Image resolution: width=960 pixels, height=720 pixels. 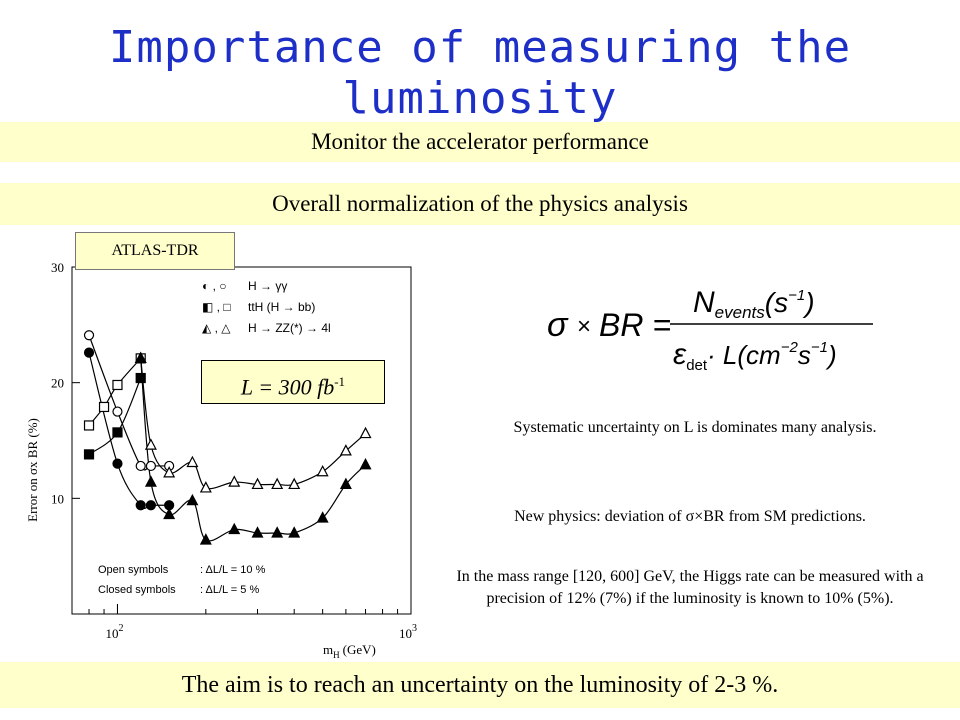 I want to click on lumi-exp: -1, so click(x=340, y=381).